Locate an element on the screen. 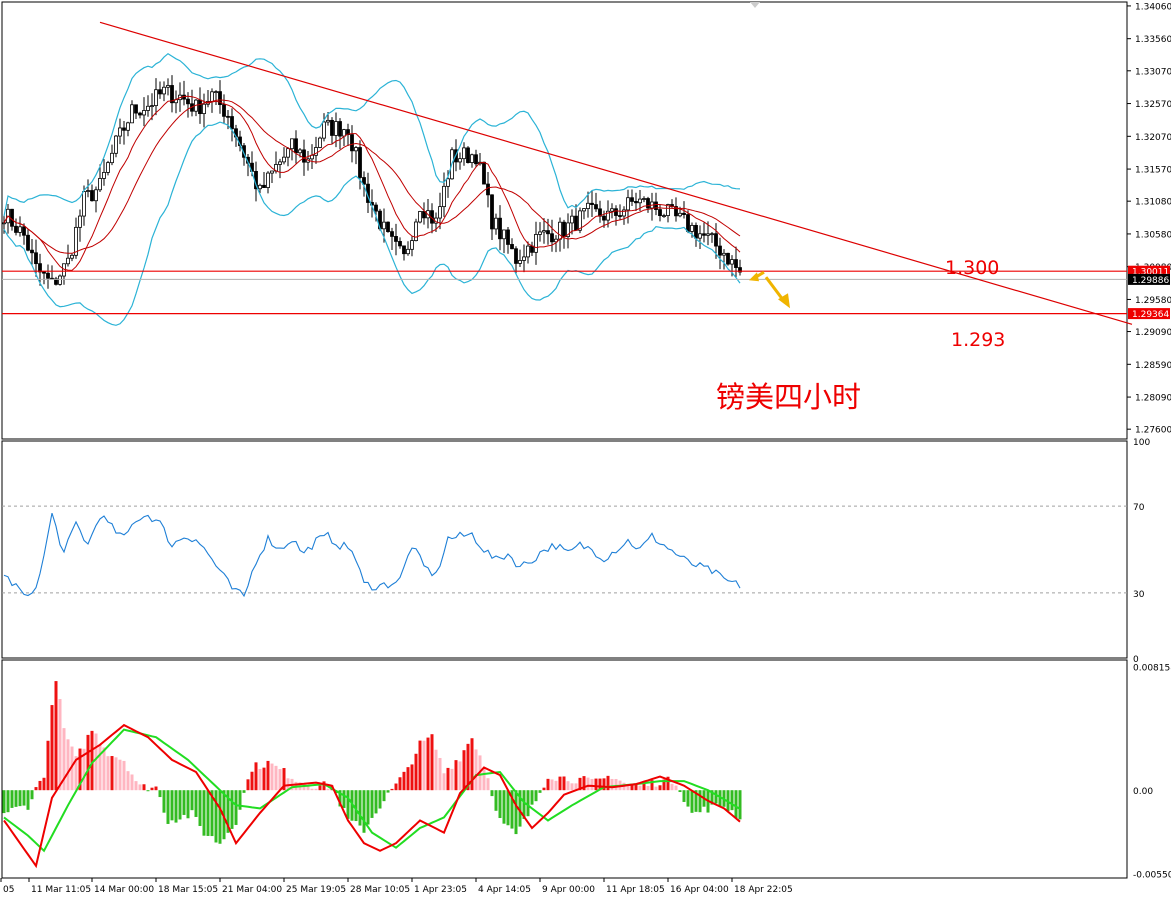  time-tick-label: 18 Apr 22:05 is located at coordinates (763, 890).